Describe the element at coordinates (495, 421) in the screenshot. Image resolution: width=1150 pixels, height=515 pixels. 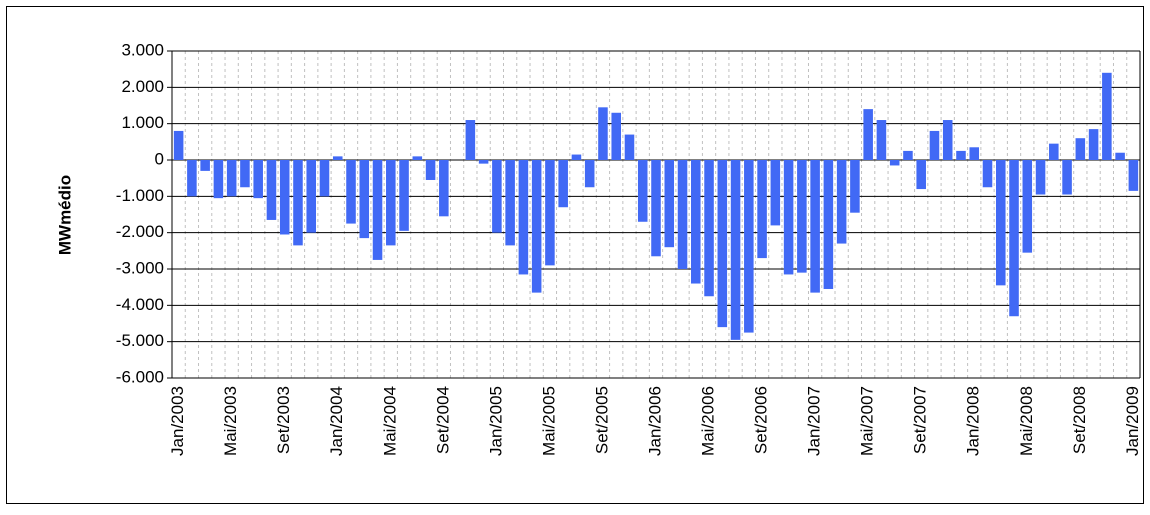
I see `x-tick-label: Jan/2005` at that location.